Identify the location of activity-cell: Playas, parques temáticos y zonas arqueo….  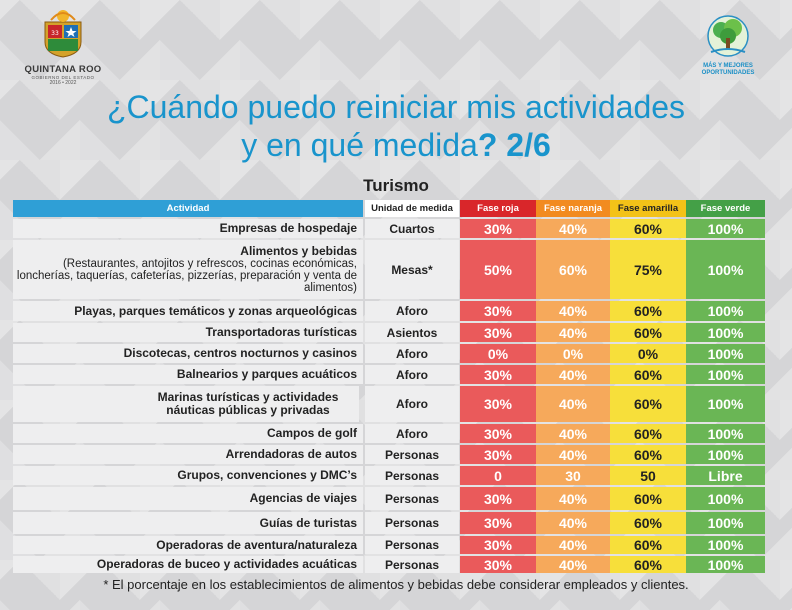
(188, 311).